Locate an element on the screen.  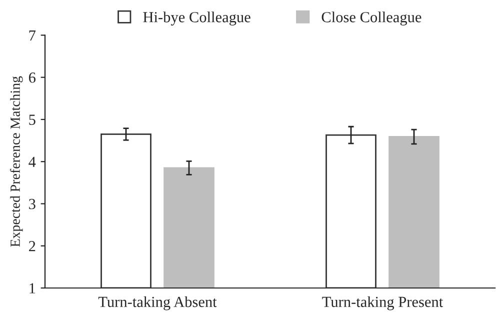
y-tick-label: 1 is located at coordinates (33, 288).